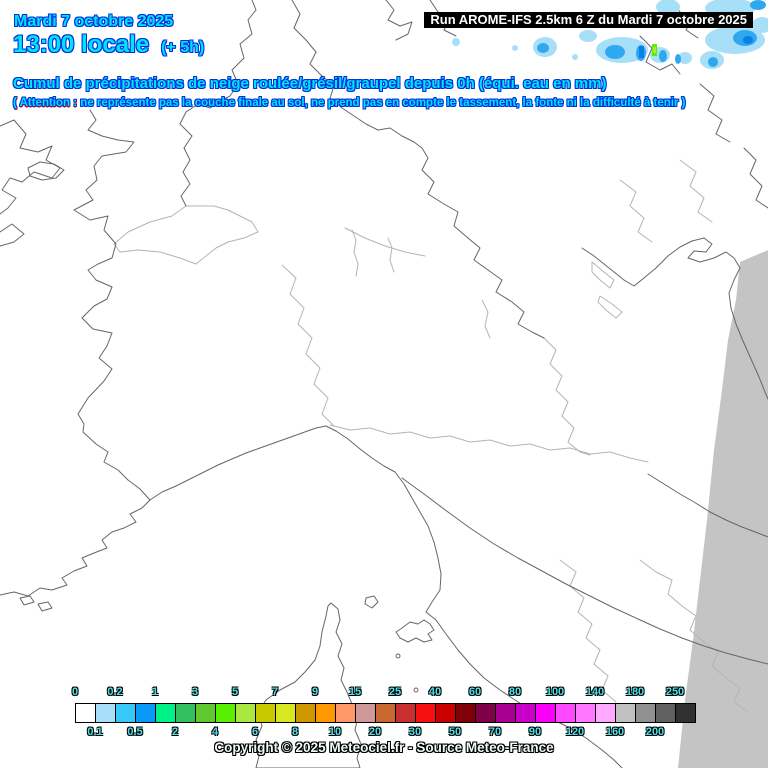 The width and height of the screenshot is (768, 768). I want to click on legend-label: 160, so click(615, 732).